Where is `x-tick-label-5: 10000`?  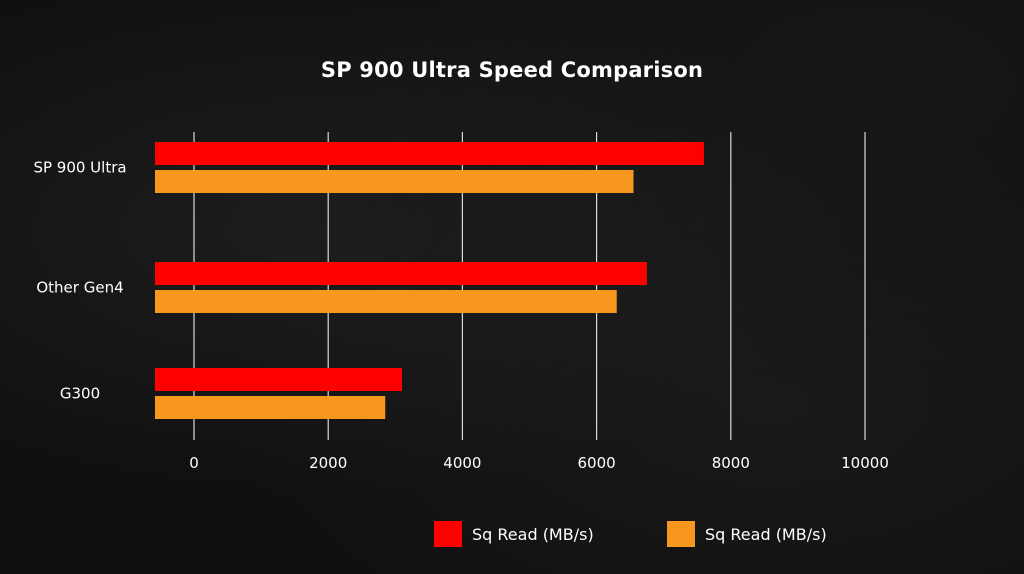
x-tick-label-5: 10000 is located at coordinates (865, 463).